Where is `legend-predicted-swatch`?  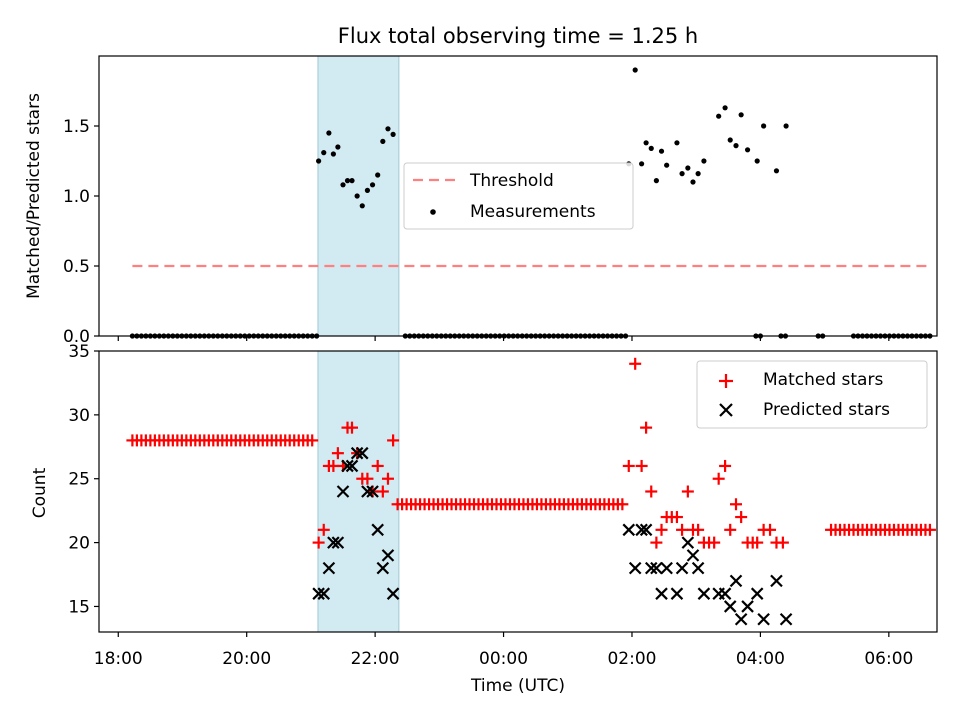 legend-predicted-swatch is located at coordinates (726, 410).